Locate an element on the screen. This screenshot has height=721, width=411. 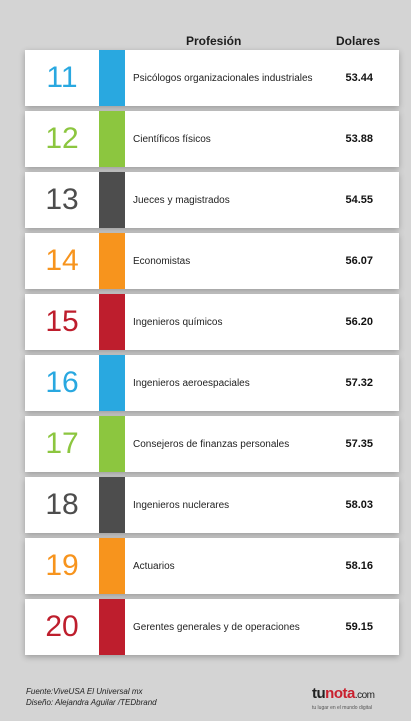
ranking-row: 18 Ingenieros nuclerares 58.03 is located at coordinates (212, 505).